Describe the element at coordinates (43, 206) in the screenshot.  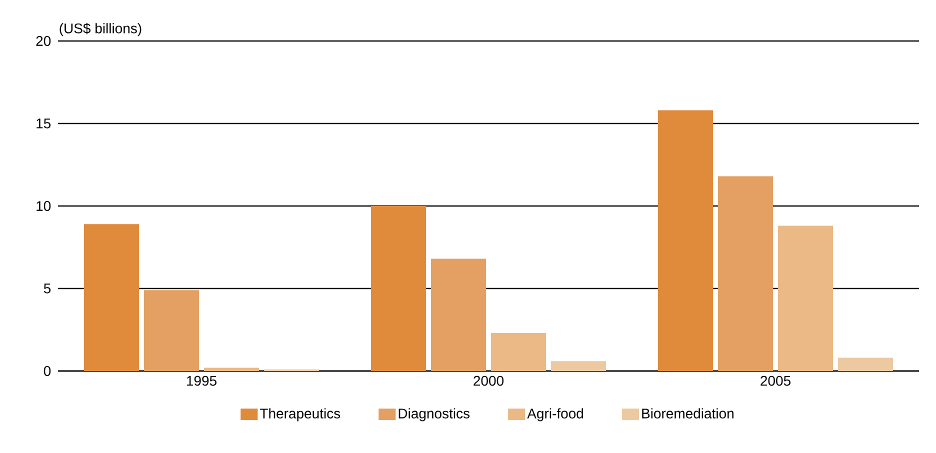
I see `y-tick-label: 10` at that location.